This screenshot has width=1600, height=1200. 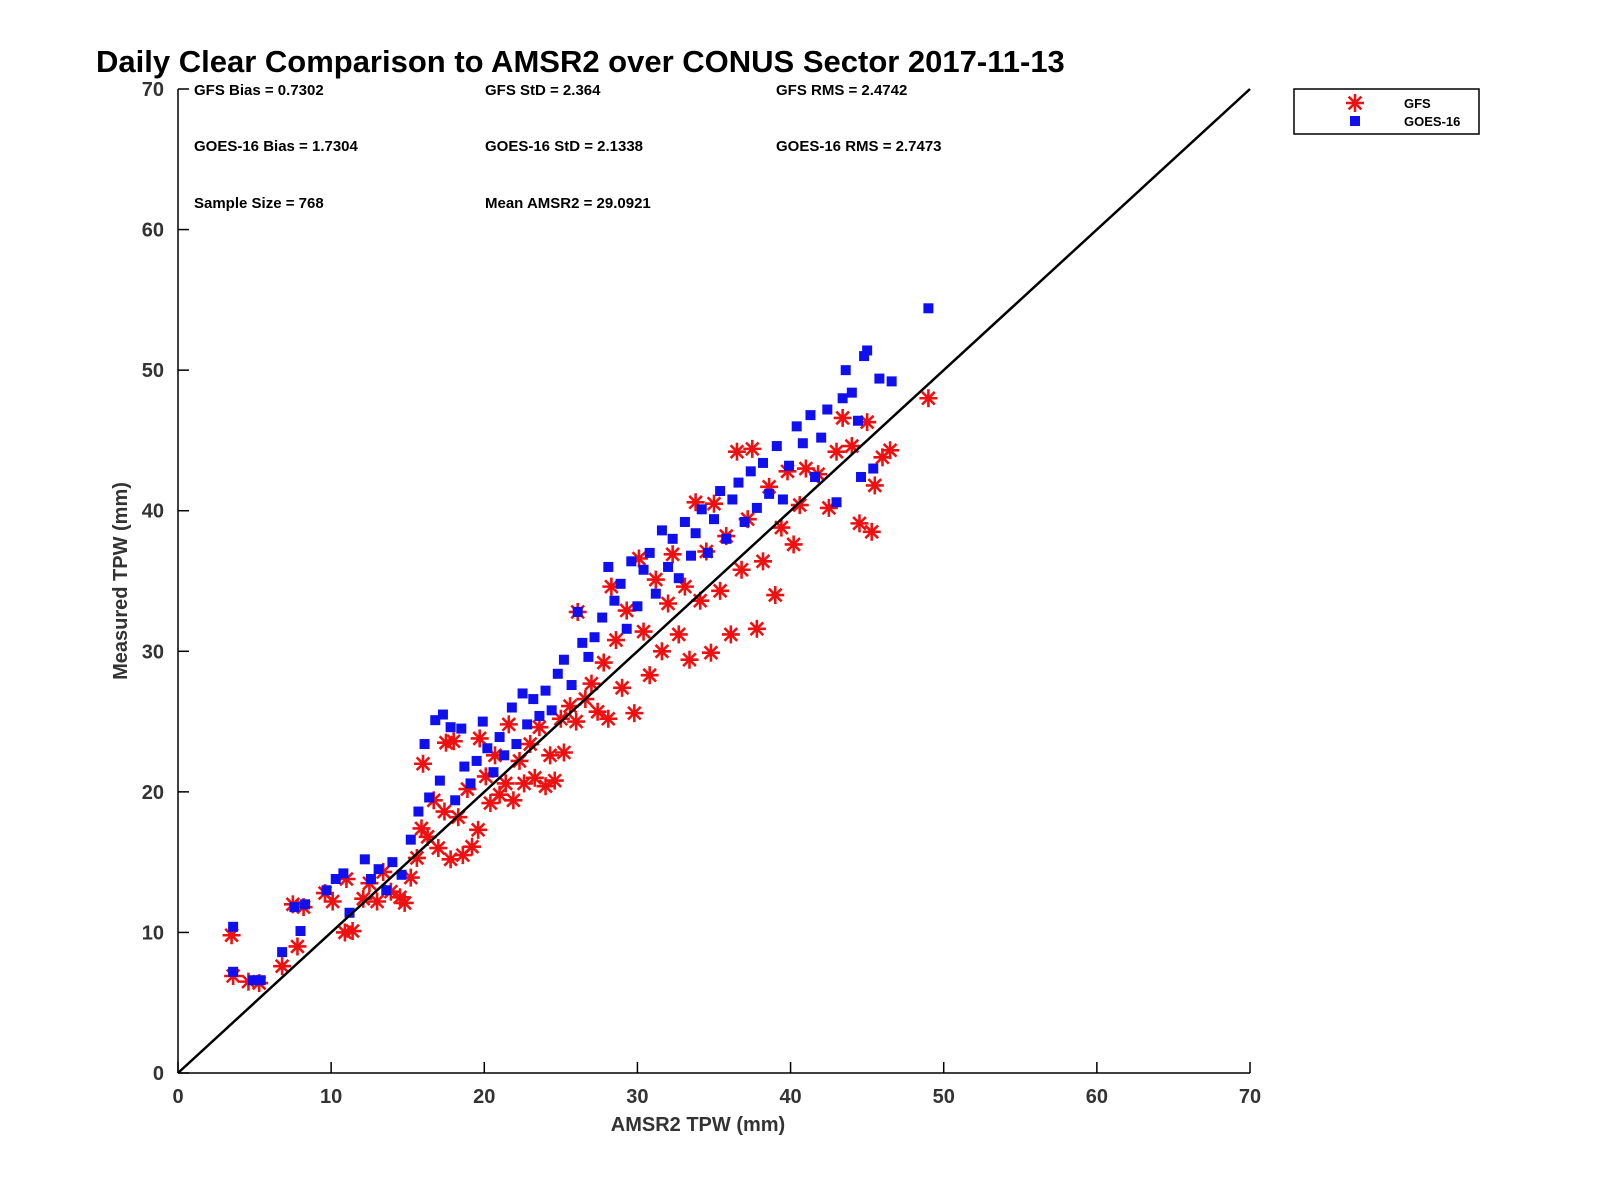 What do you see at coordinates (153, 652) in the screenshot?
I see `y-tick-label: 30` at bounding box center [153, 652].